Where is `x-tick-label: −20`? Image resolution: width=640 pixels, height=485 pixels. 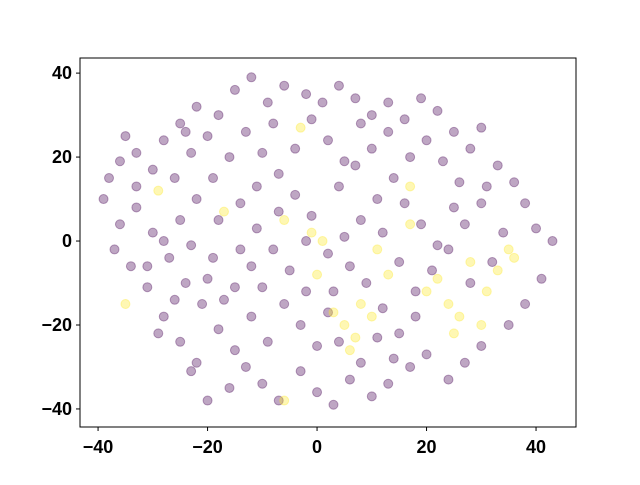 x-tick-label: −20 is located at coordinates (207, 447).